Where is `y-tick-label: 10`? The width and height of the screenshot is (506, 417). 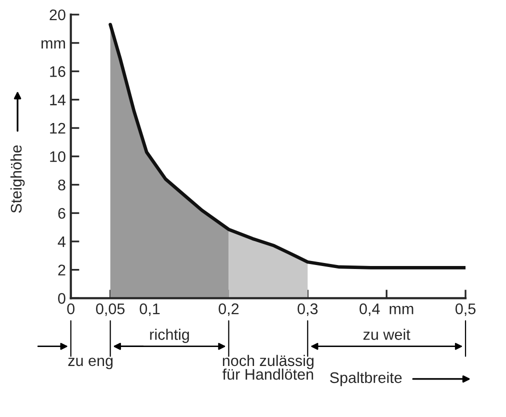 y-tick-label: 10 is located at coordinates (58, 156).